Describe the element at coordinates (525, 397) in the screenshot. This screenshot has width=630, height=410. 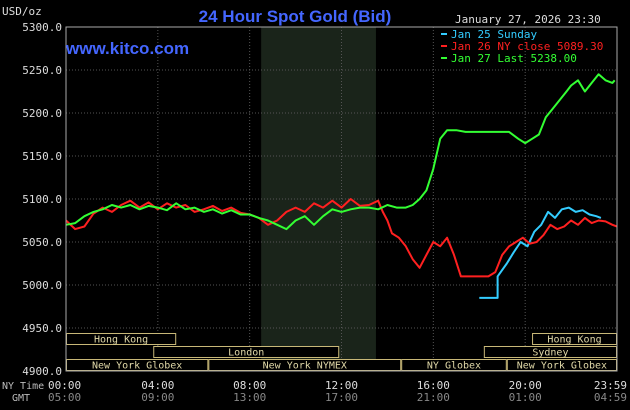
I see `gmt-tick-label: 01:00` at that location.